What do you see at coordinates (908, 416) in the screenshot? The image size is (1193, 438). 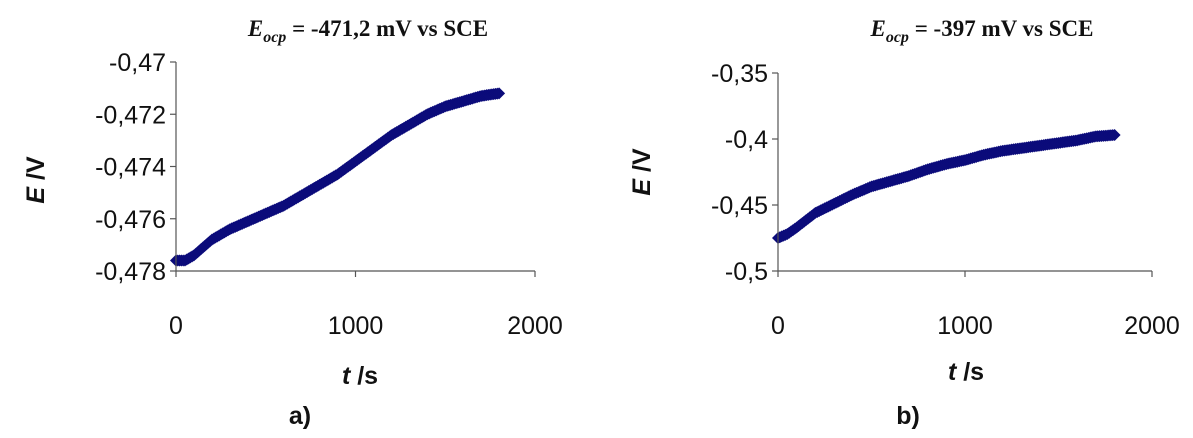 I see `panel-label: b)` at bounding box center [908, 416].